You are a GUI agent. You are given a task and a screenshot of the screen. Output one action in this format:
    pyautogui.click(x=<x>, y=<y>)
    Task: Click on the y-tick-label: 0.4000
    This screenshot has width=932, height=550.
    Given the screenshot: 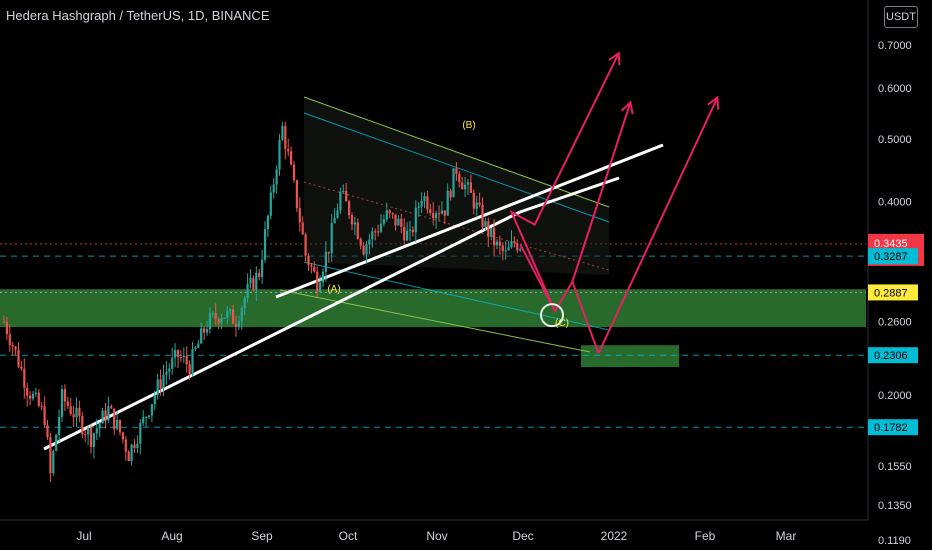 What is the action you would take?
    pyautogui.click(x=895, y=202)
    